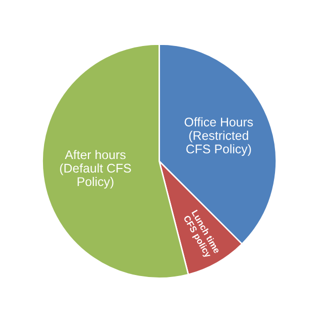 The width and height of the screenshot is (325, 329). I want to click on slice-label: Office Hours (Restricted CFS Policy), so click(218, 136).